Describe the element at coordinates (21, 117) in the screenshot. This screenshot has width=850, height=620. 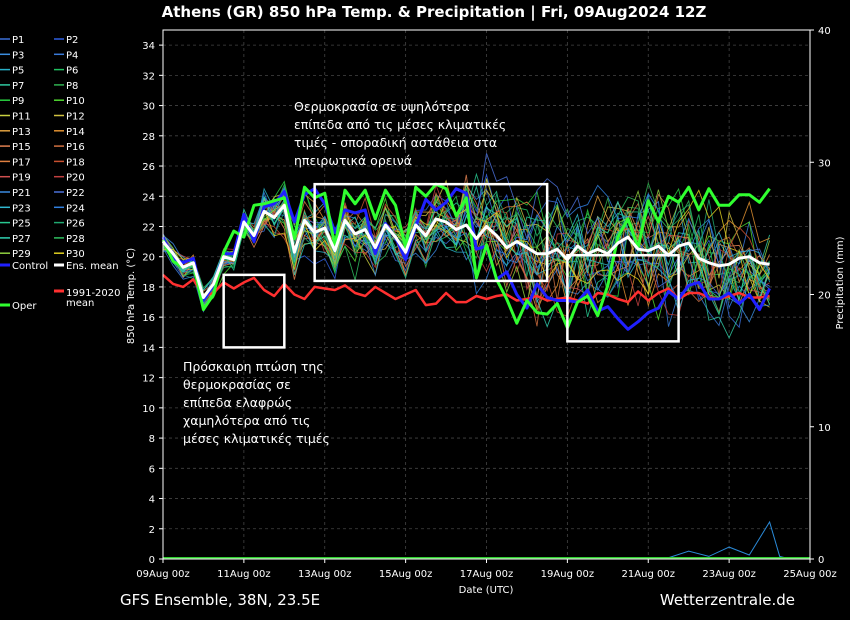
I see `legend-label-10: P11` at that location.